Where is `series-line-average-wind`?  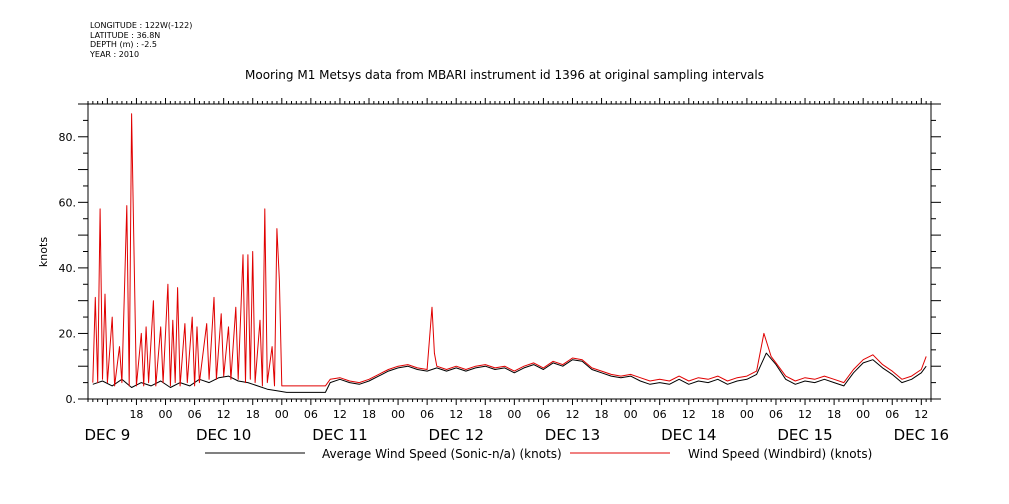 series-line-average-wind is located at coordinates (509, 372).